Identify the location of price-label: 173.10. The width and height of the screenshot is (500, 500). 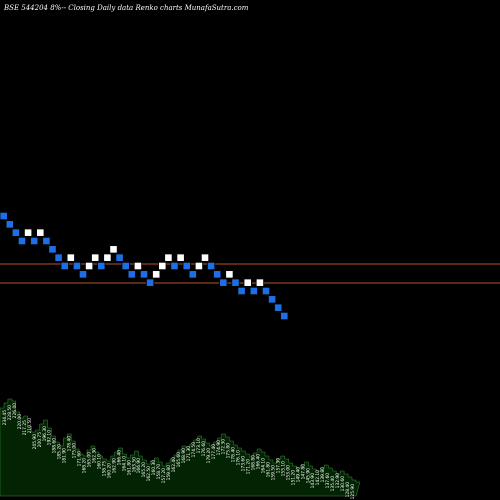
(199, 446).